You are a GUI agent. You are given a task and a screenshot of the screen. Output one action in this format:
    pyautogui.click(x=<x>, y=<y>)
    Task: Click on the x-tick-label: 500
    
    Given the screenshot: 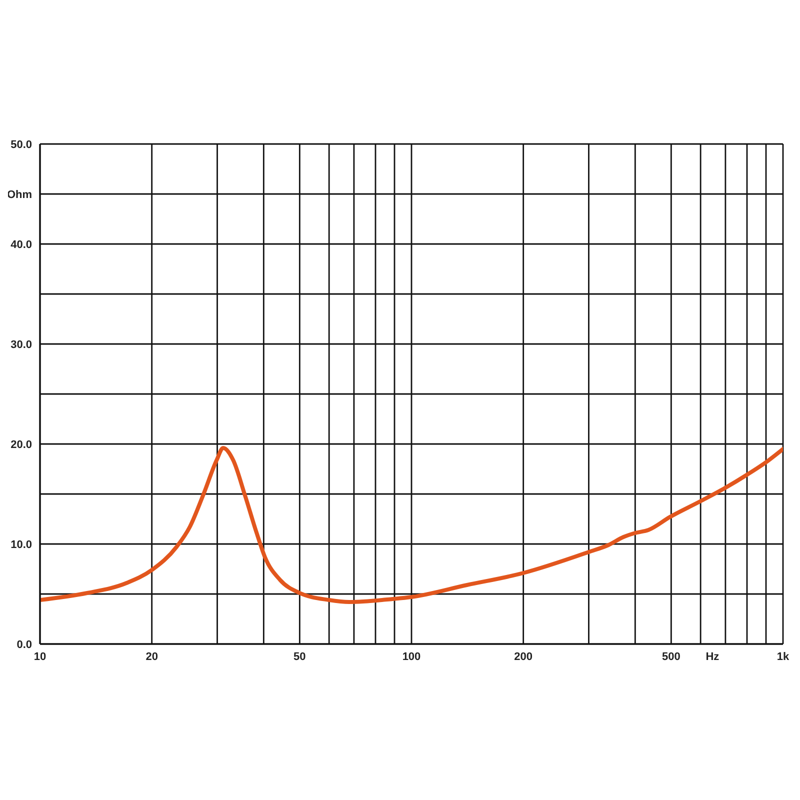 What is the action you would take?
    pyautogui.click(x=671, y=656)
    